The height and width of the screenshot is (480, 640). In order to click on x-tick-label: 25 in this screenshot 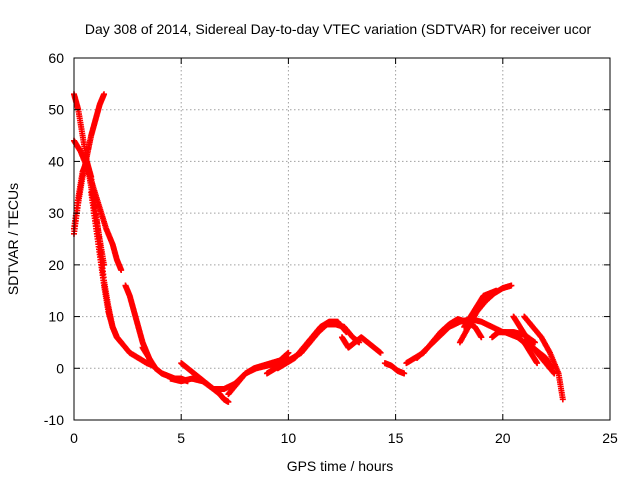, I will do `click(610, 438)`.